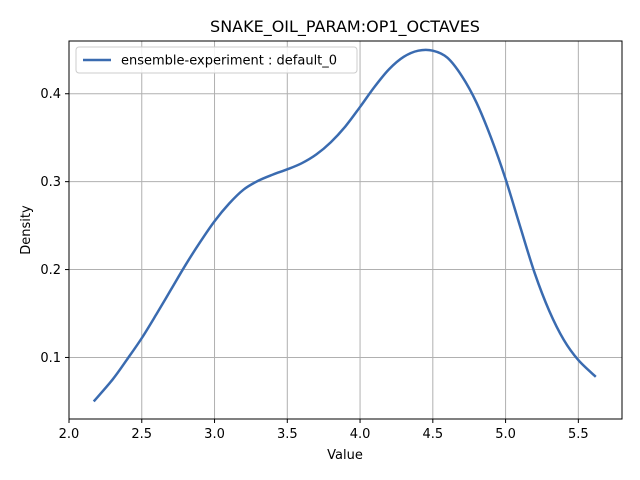 The height and width of the screenshot is (480, 640). What do you see at coordinates (54, 226) in the screenshot?
I see `y-axis-ticks: 0.1 0.2 0.3 0.4` at bounding box center [54, 226].